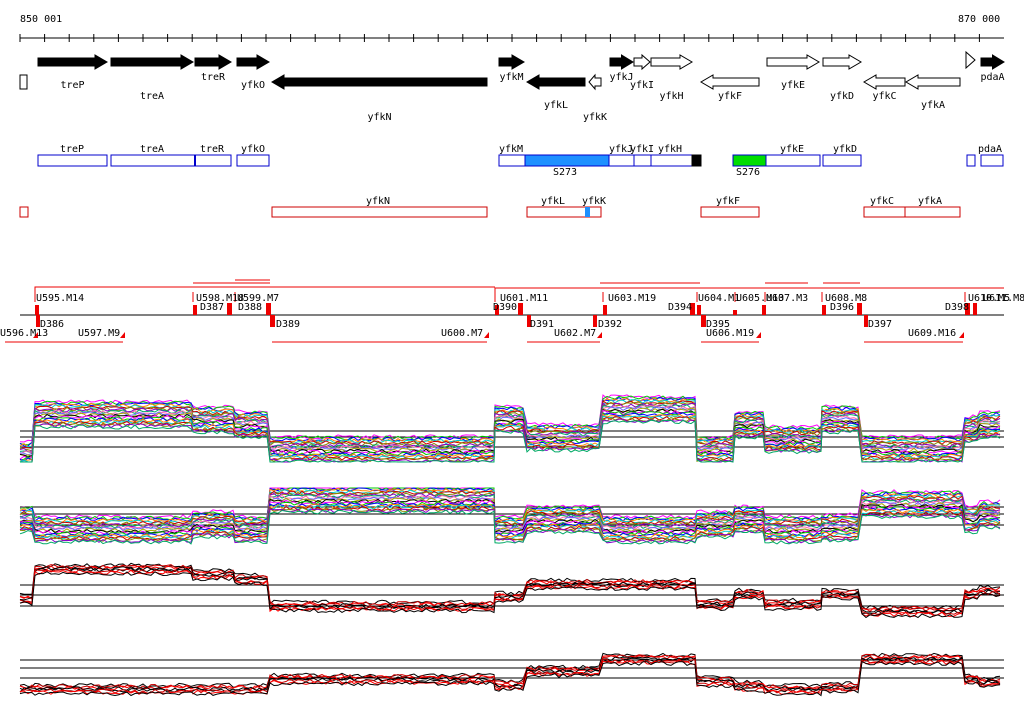 The height and width of the screenshot is (714, 1024). I want to click on gene-arrow-yfkE, so click(793, 62).